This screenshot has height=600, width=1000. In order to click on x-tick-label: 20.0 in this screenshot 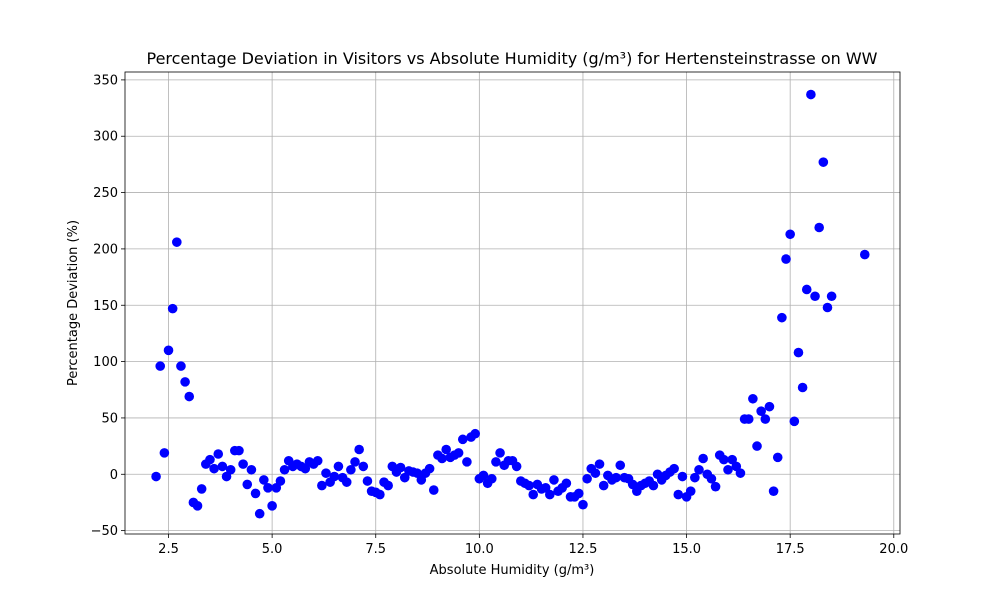, I will do `click(893, 549)`.